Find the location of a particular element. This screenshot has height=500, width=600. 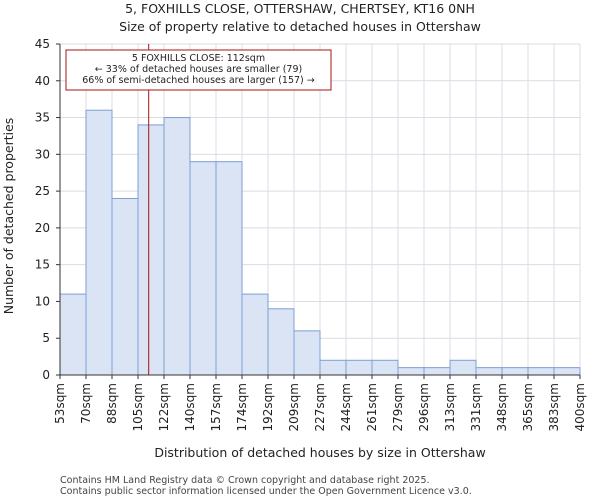

y-tick-label: 15 is located at coordinates (42, 265).